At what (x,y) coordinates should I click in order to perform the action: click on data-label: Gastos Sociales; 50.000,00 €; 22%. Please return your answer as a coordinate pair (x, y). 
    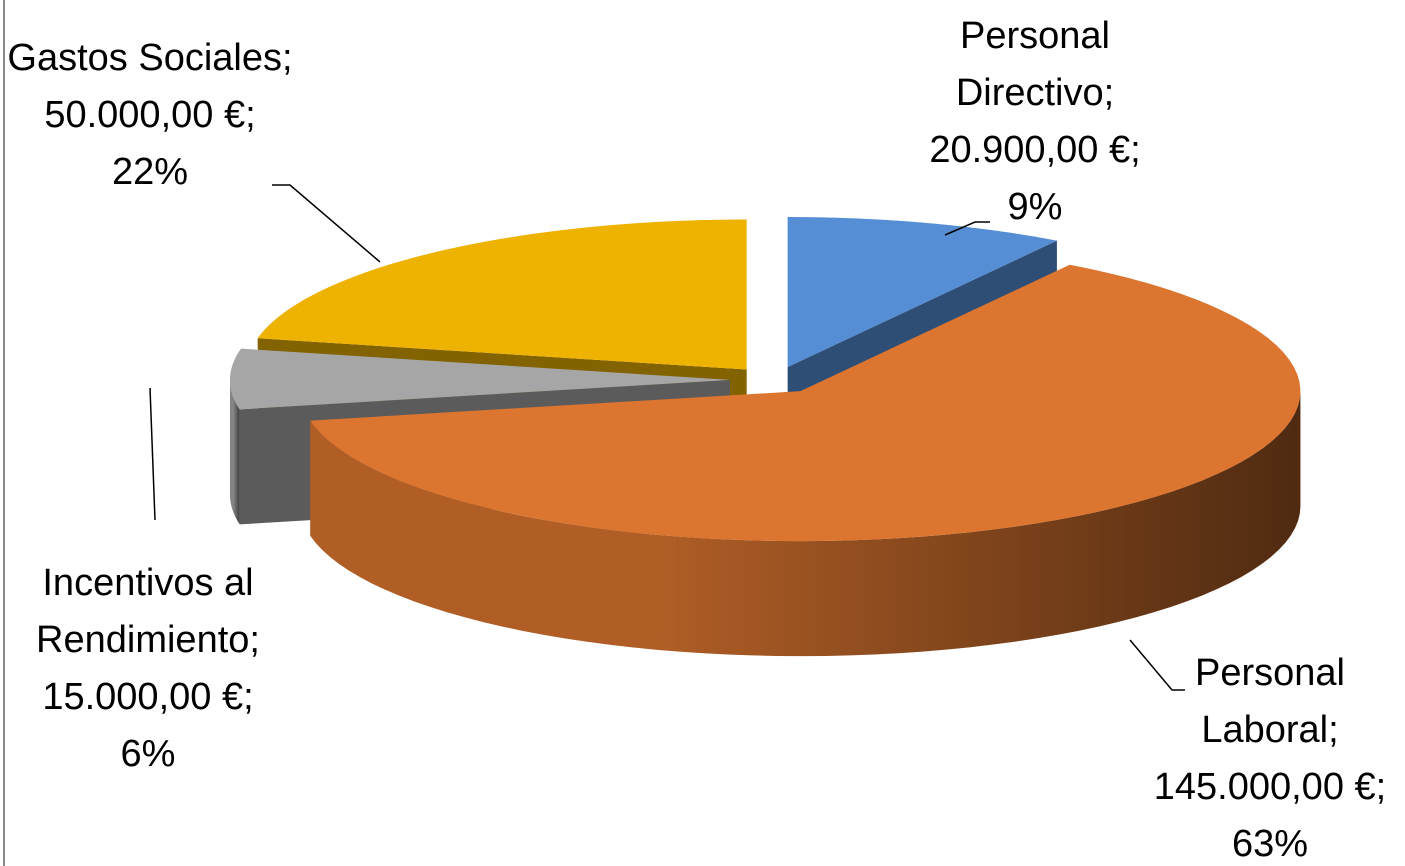
    Looking at the image, I should click on (150, 115).